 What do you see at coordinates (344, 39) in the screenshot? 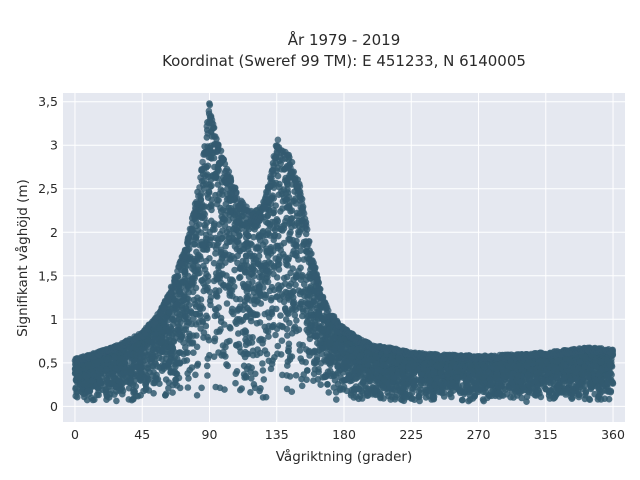
I see `chart-title-line1: År 1979 - 2019` at bounding box center [344, 39].